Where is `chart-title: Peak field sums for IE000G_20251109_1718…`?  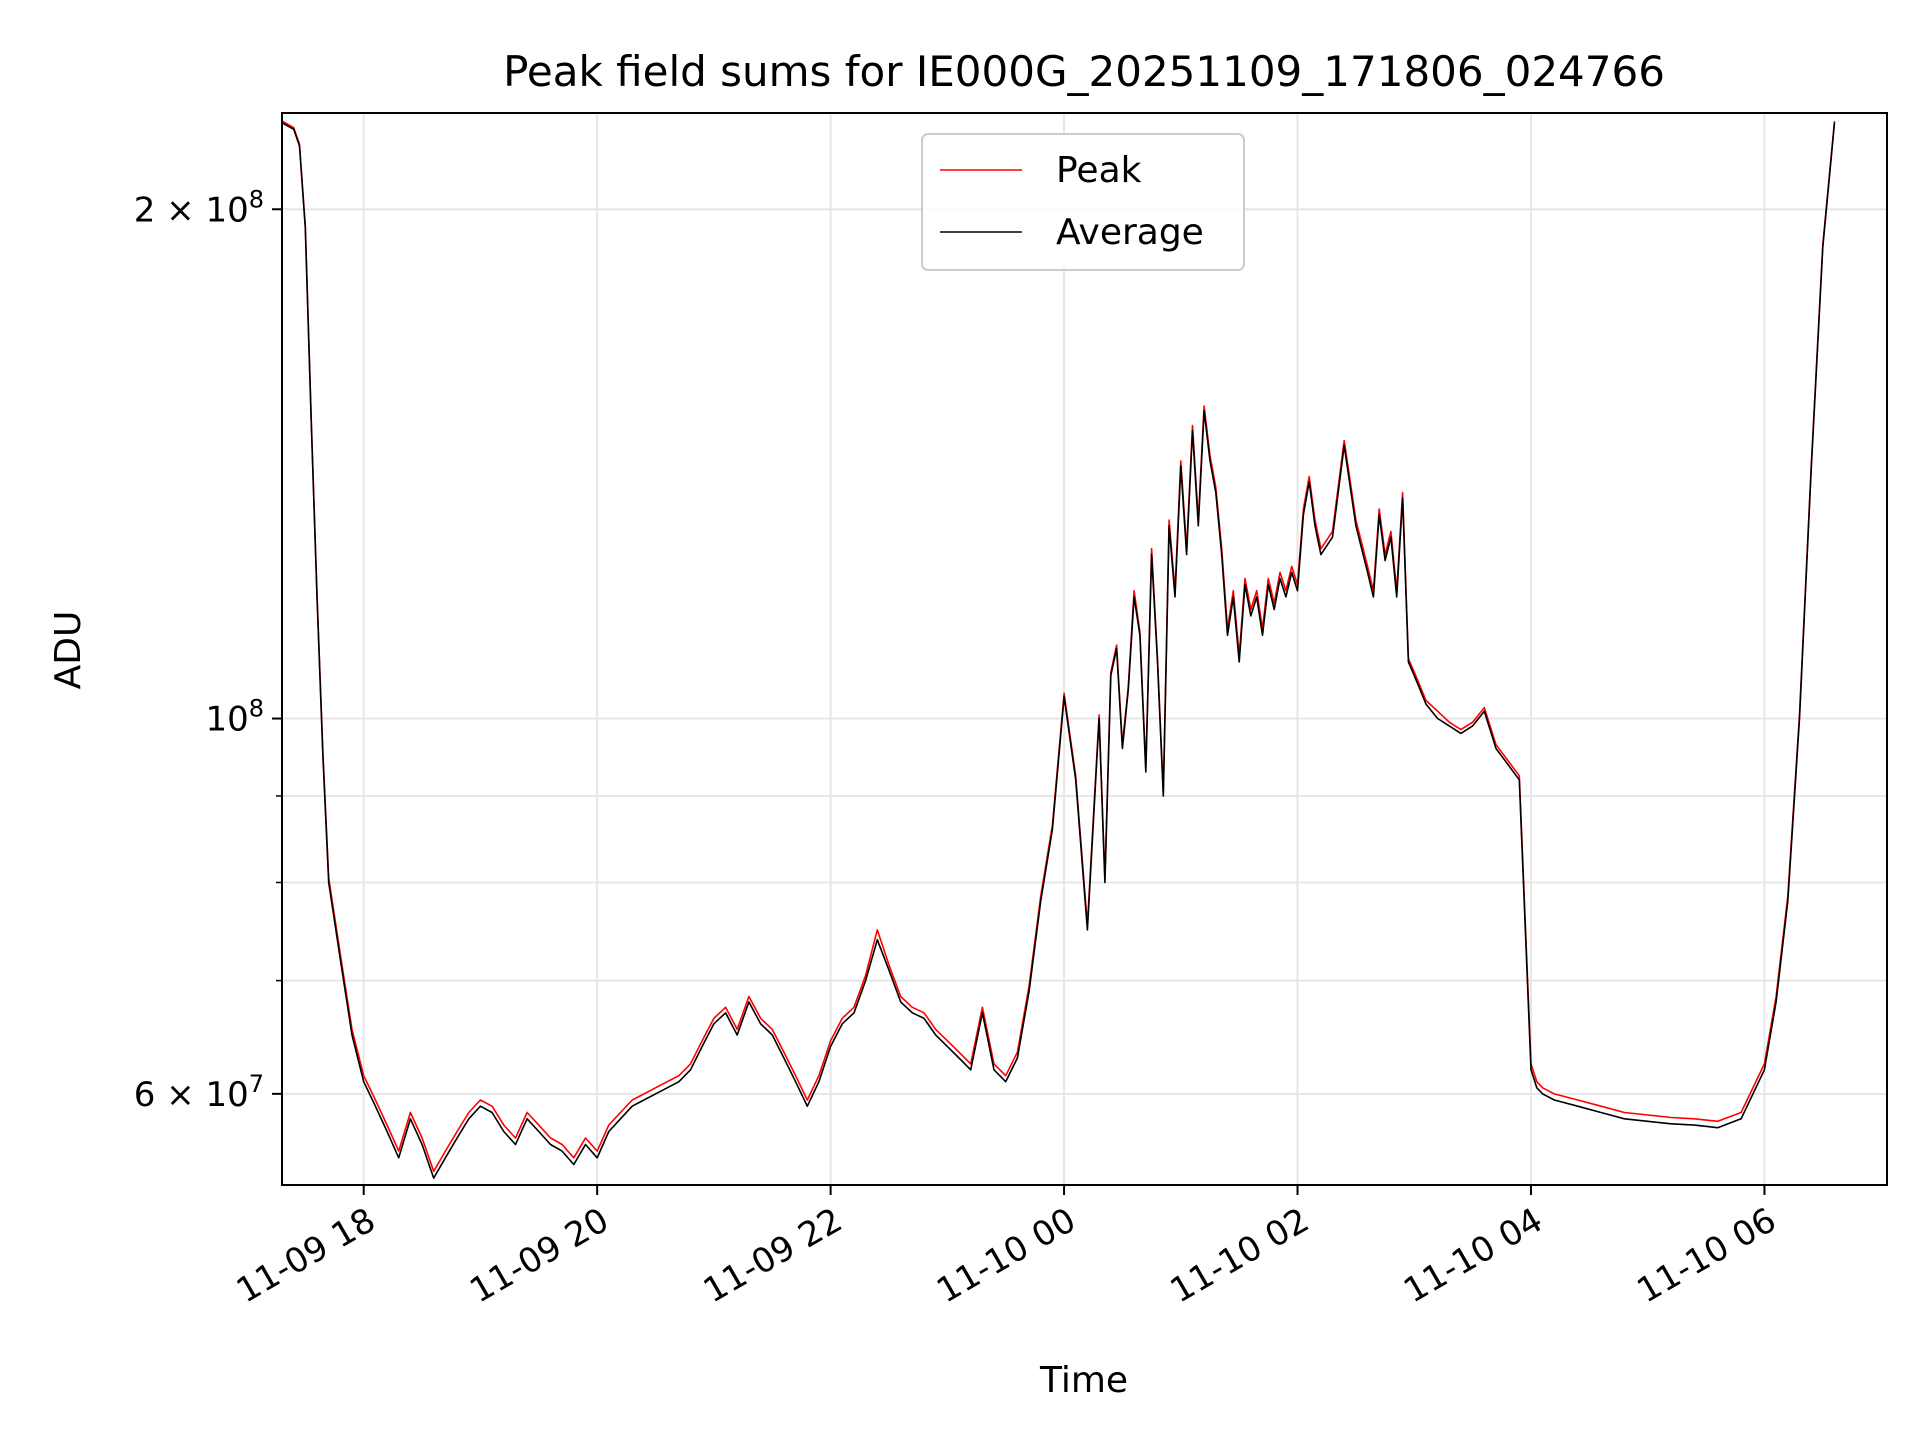 chart-title: Peak field sums for IE000G_20251109_1718… is located at coordinates (1084, 71).